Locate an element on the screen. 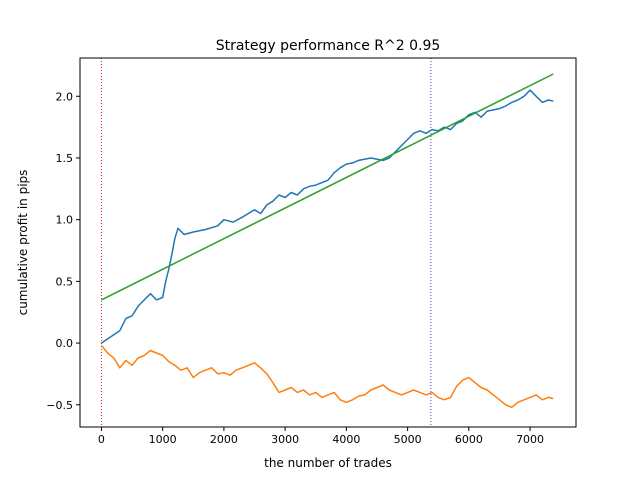 Image resolution: width=640 pixels, height=484 pixels. x-tick-label: 0 is located at coordinates (101, 439).